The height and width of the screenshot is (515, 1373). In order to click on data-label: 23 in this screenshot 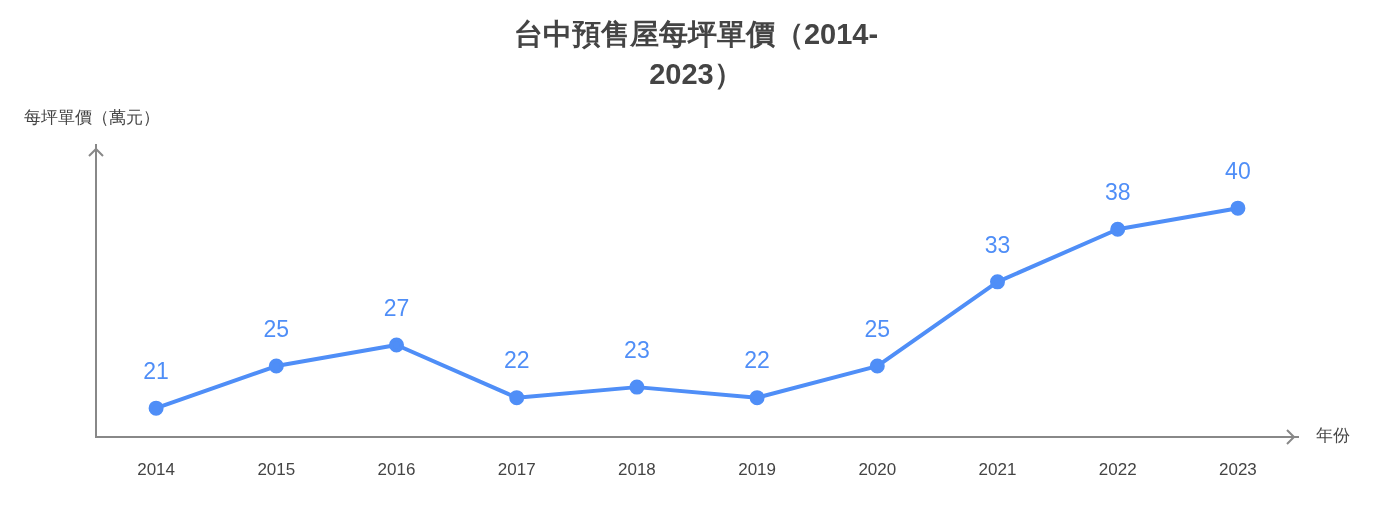, I will do `click(637, 349)`.